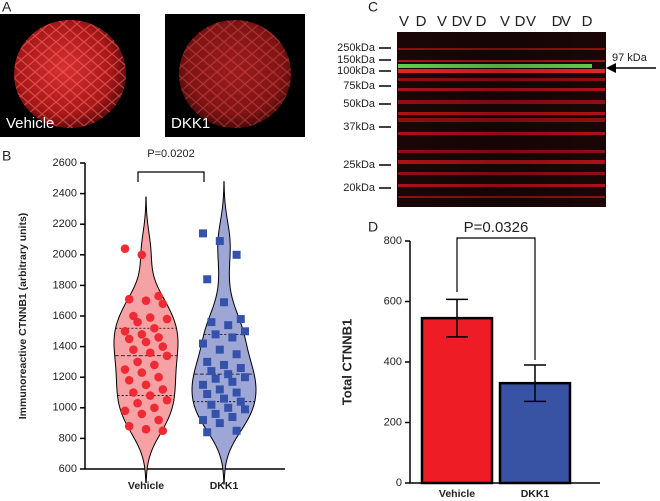 The width and height of the screenshot is (660, 501). Describe the element at coordinates (356, 48) in the screenshot. I see `marker-label: 250kDa` at that location.